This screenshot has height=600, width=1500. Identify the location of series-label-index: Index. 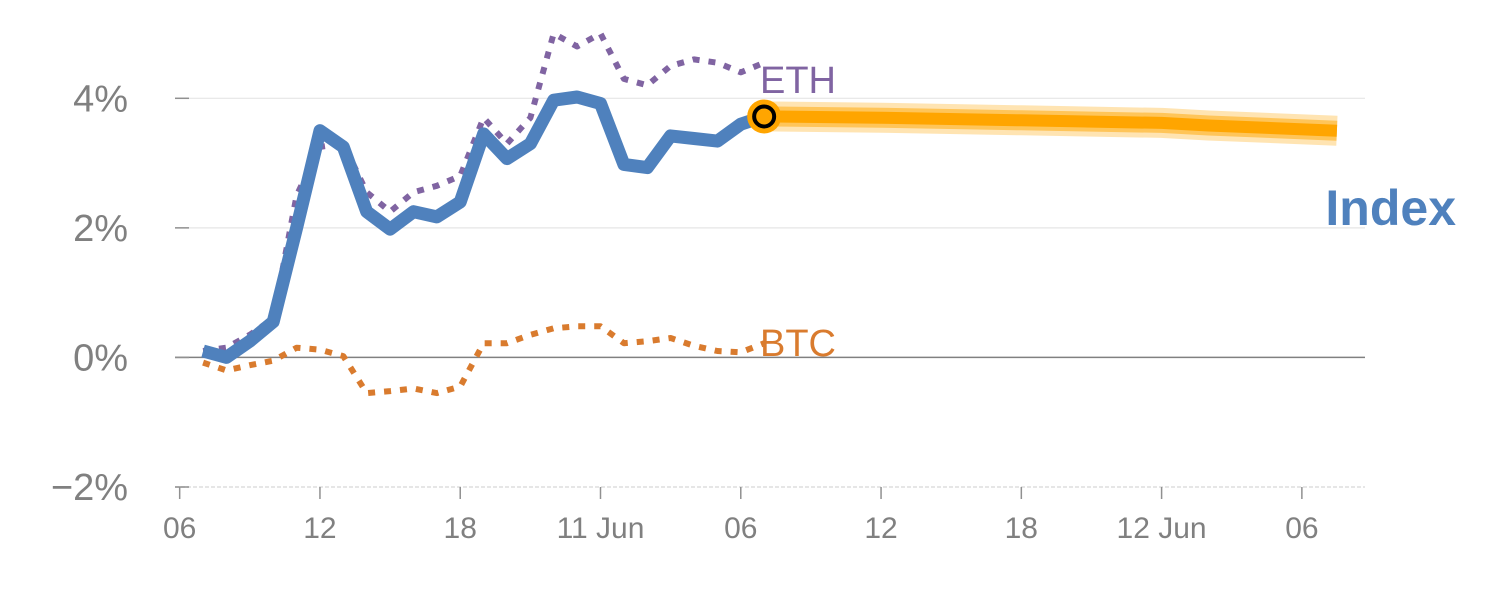
(1390, 208).